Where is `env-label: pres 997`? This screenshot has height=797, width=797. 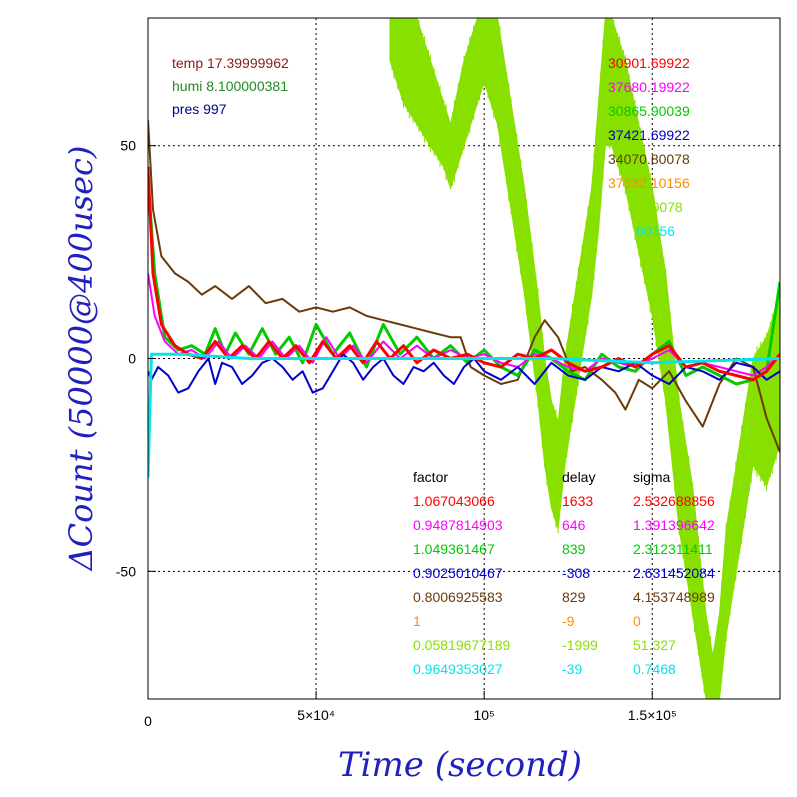
env-label: pres 997 is located at coordinates (199, 109).